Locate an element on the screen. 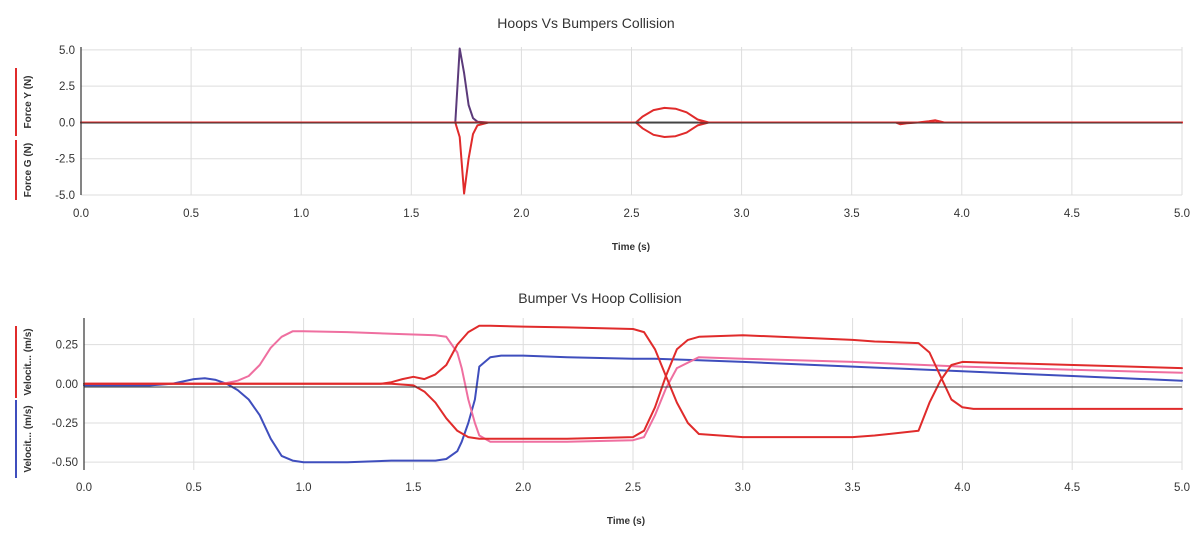  y-tick-label: 2.5 is located at coordinates (67, 87).